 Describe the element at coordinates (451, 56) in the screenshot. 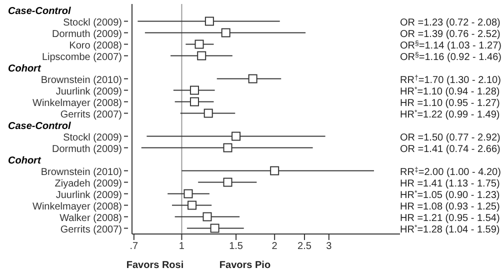

I see `data-label: OR$^{§}$=1.16 (0.92 - 1.46)` at that location.